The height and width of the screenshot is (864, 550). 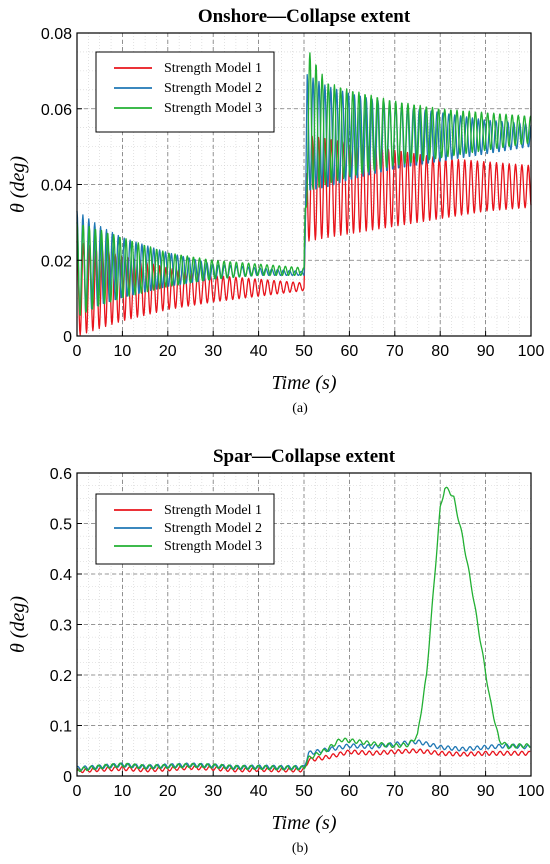 I want to click on y-tick-label: 0.5, so click(x=61, y=525).